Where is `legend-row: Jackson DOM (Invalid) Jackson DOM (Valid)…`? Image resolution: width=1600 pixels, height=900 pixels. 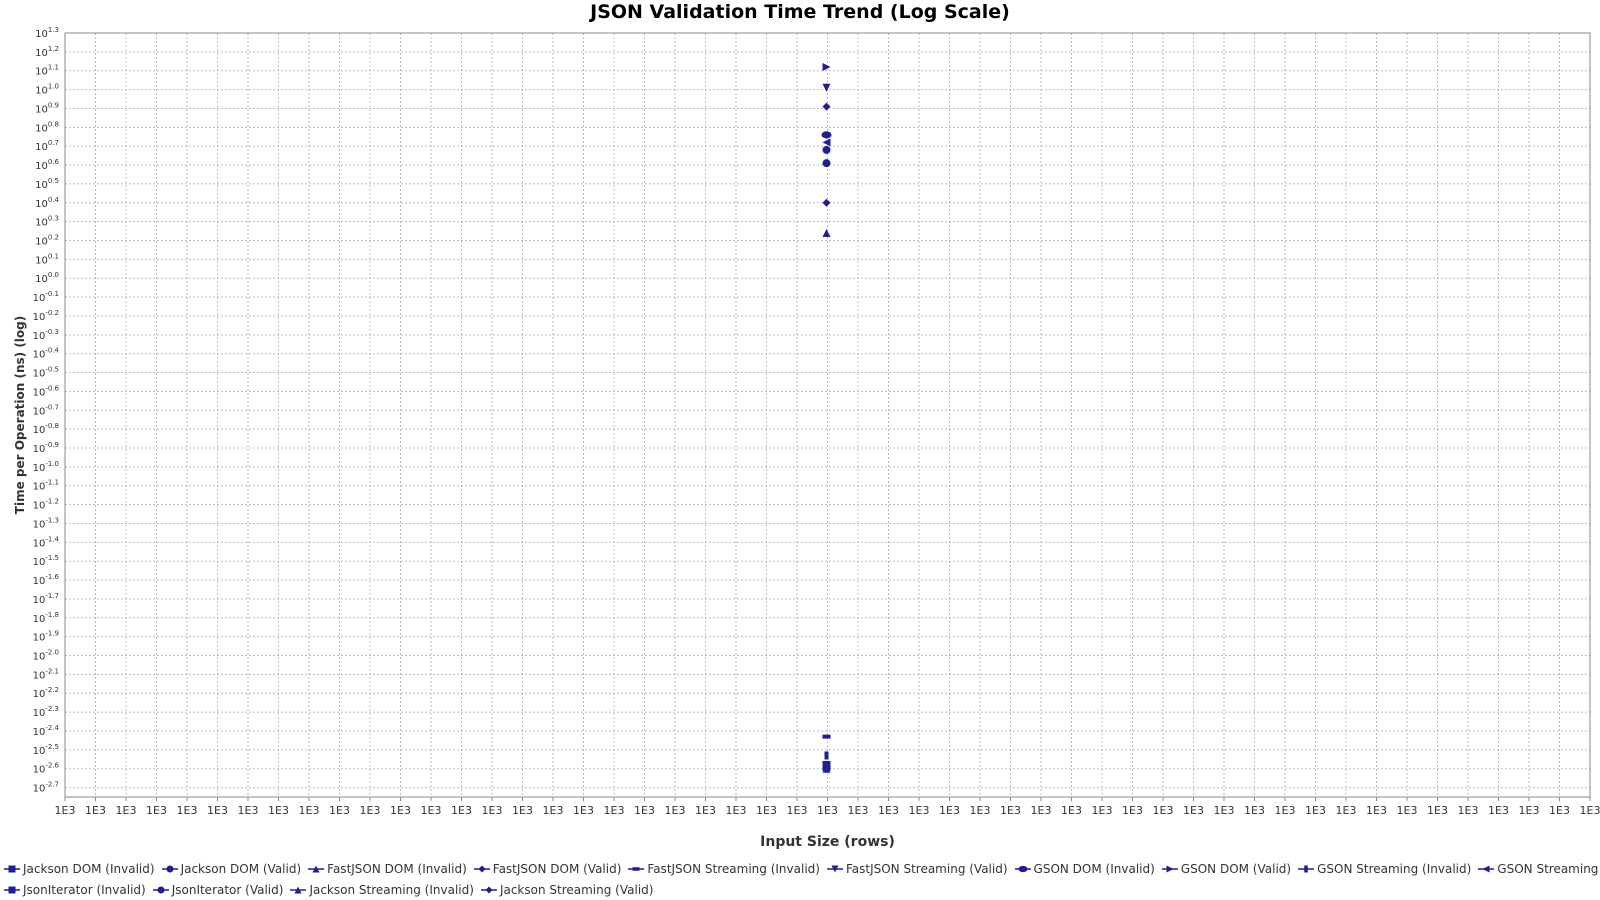
legend-row: Jackson DOM (Invalid) Jackson DOM (Valid)… is located at coordinates (802, 868).